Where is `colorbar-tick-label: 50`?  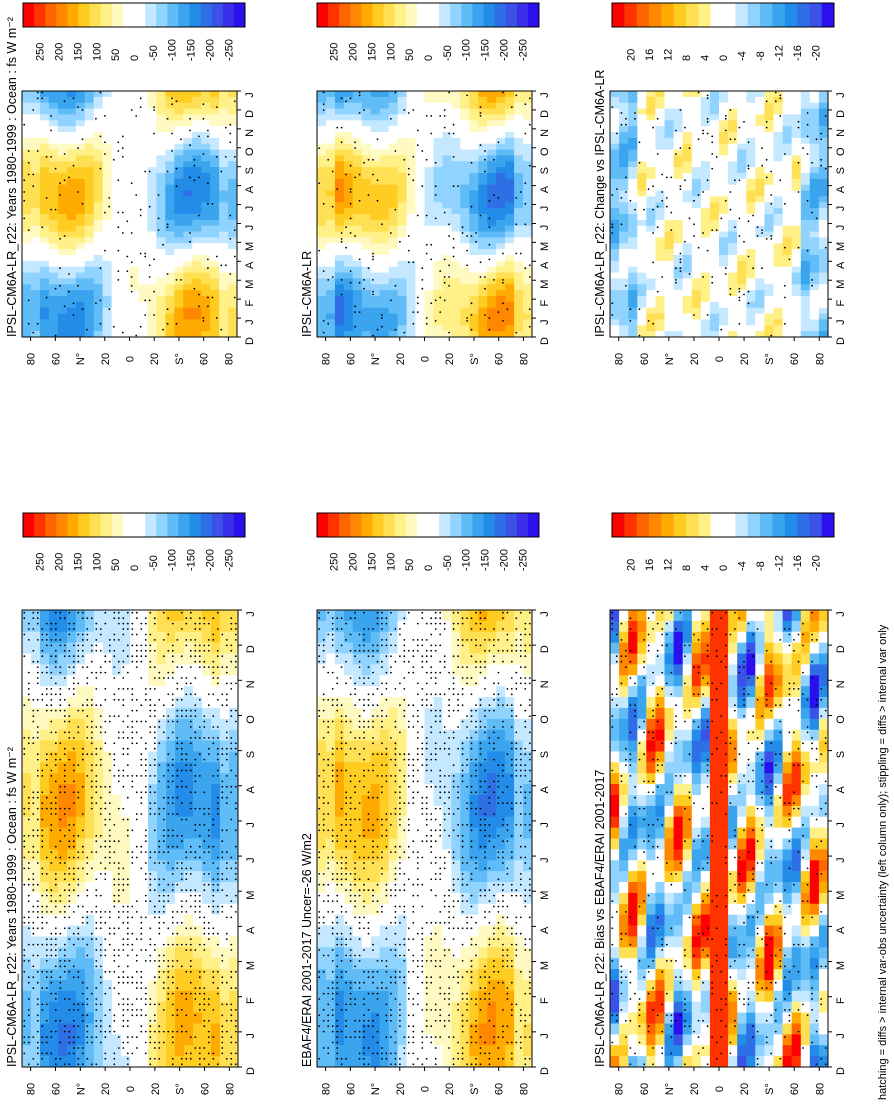
colorbar-tick-label: 50 is located at coordinates (410, 565).